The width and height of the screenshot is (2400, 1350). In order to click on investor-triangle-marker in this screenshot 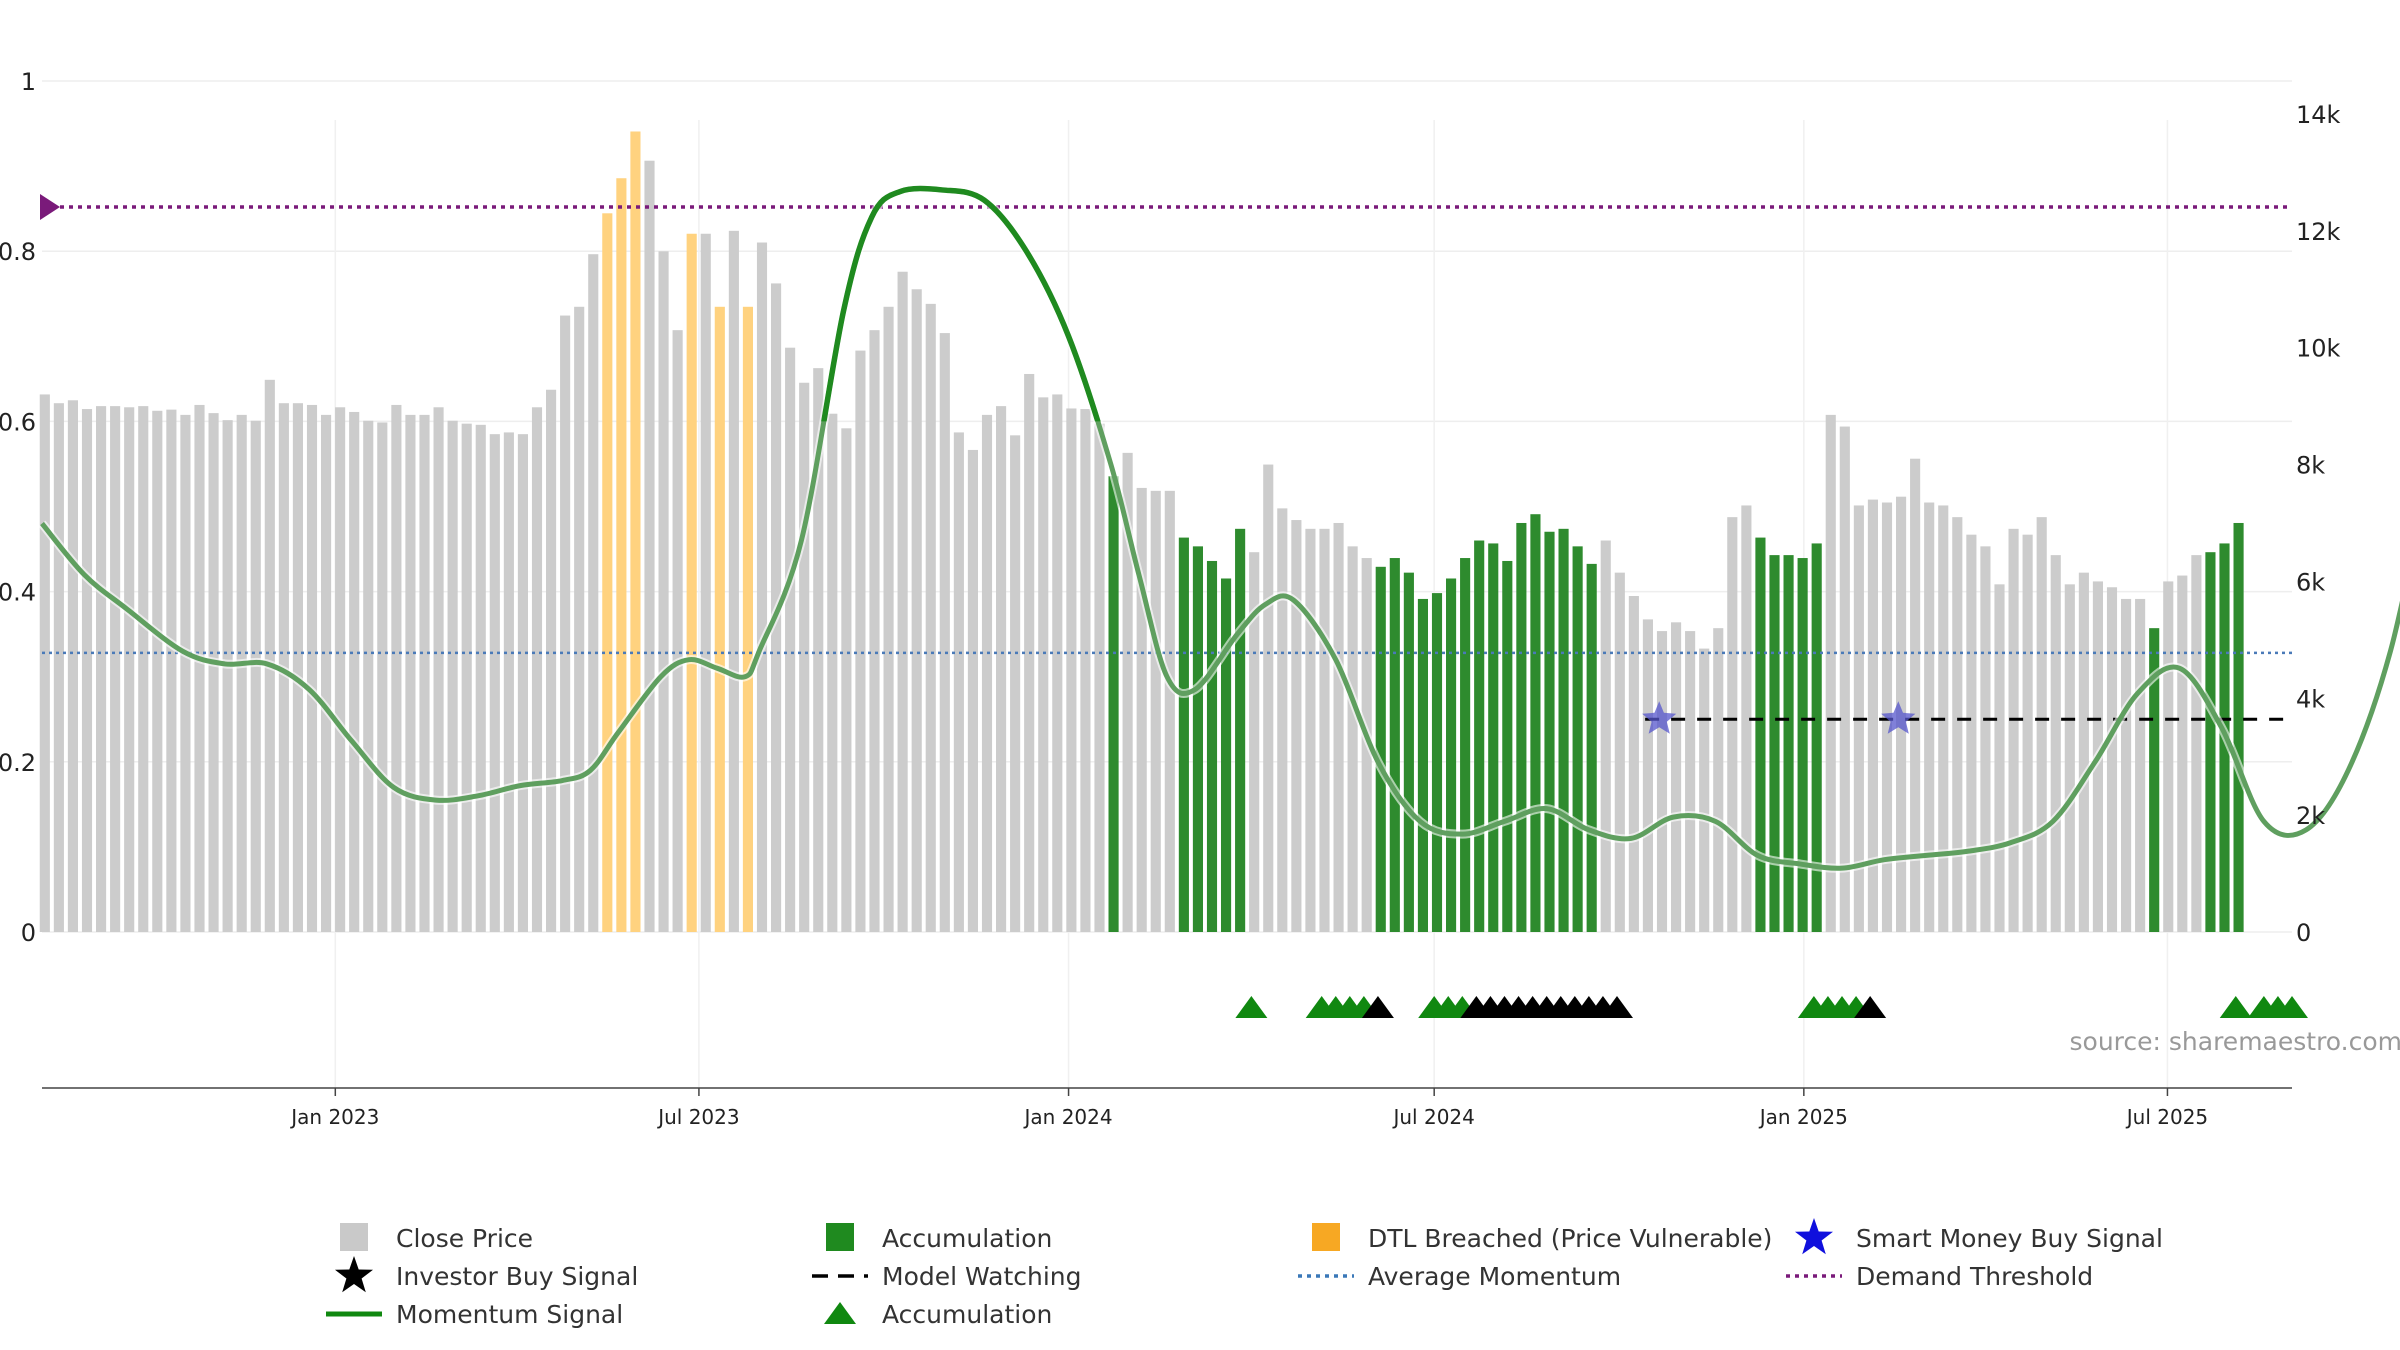, I will do `click(1377, 1007)`.